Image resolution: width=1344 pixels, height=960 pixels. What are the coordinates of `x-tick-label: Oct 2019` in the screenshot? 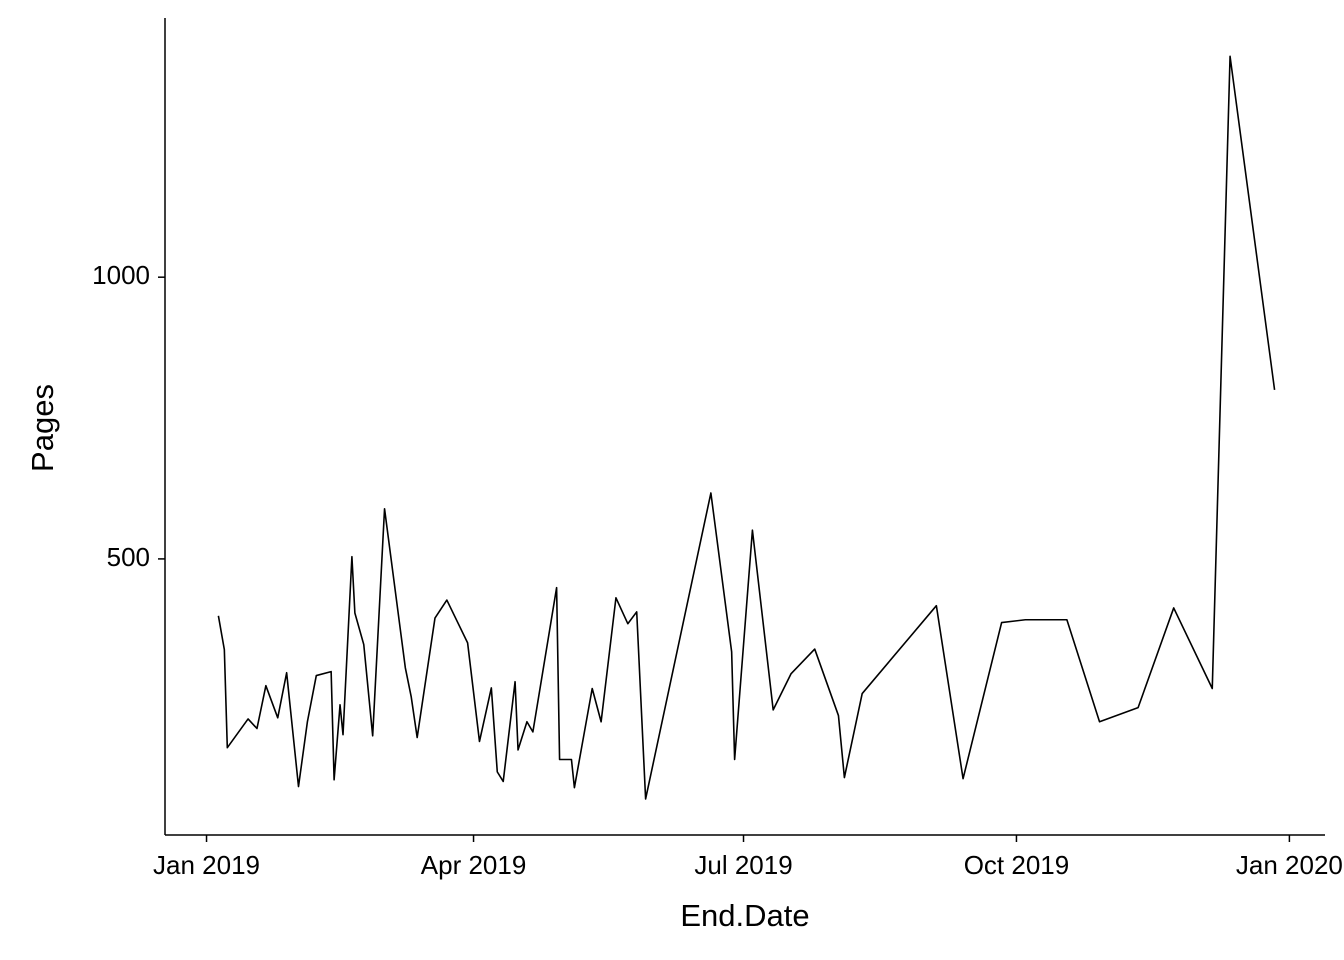 It's located at (1017, 865).